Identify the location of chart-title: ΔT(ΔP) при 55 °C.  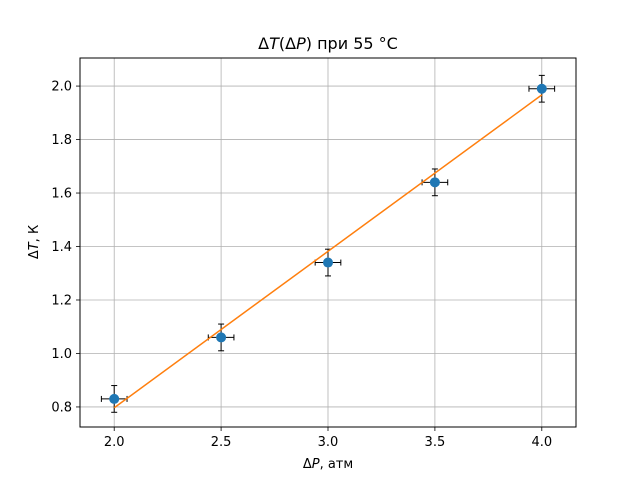
(328, 43).